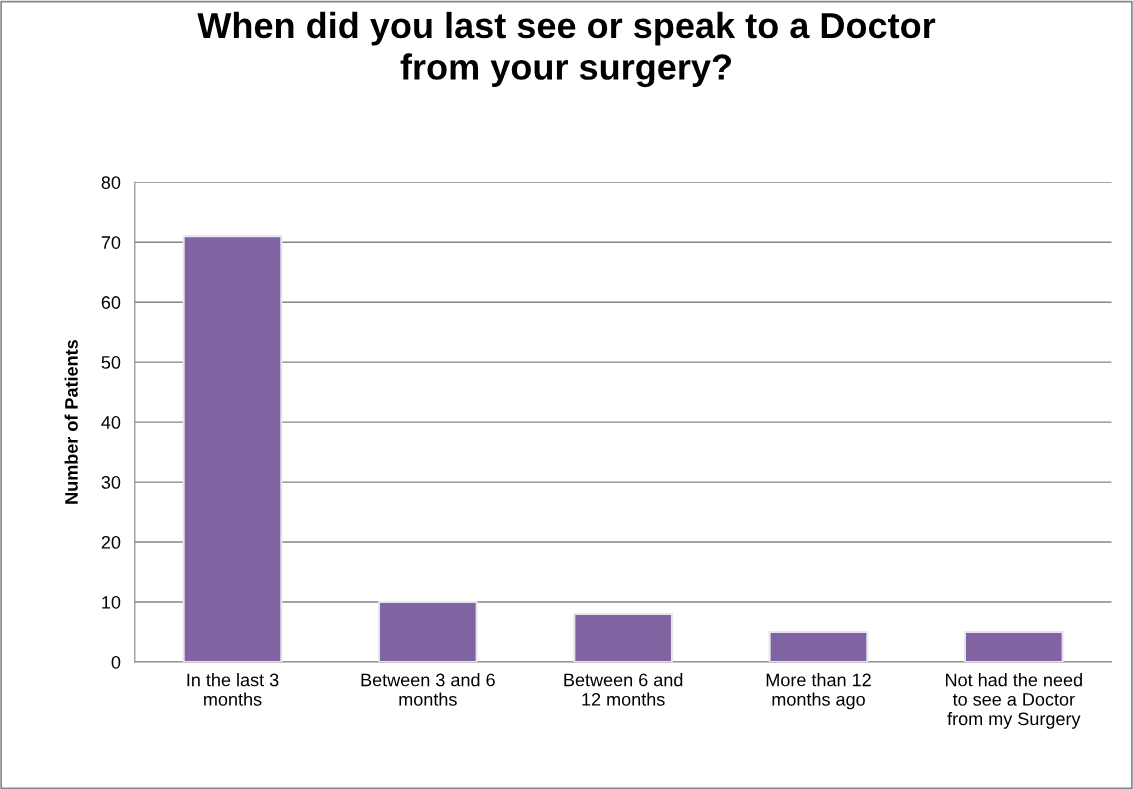  Describe the element at coordinates (566, 49) in the screenshot. I see `chart-title: When did you last see or speak to a Doctor from your surgery?` at that location.